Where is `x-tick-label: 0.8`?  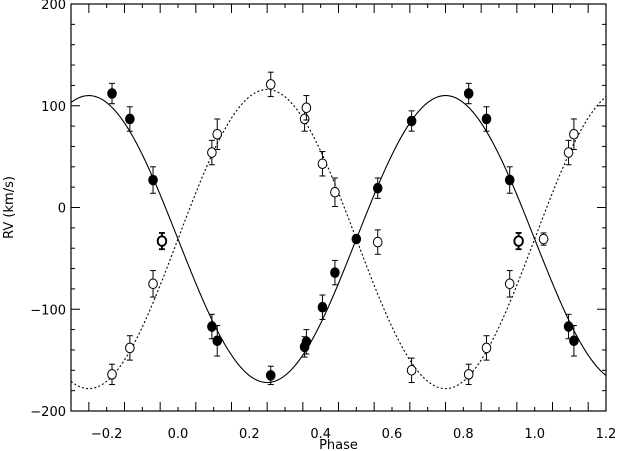 x-tick-label: 0.8 is located at coordinates (463, 434).